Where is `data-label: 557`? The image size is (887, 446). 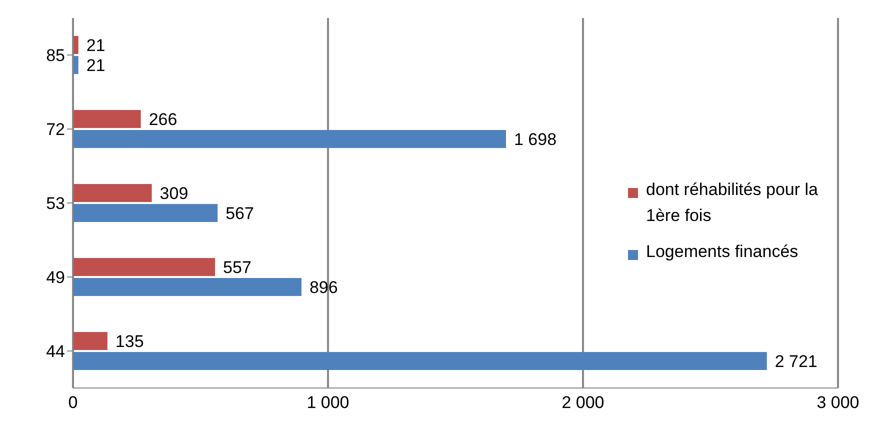 data-label: 557 is located at coordinates (237, 268).